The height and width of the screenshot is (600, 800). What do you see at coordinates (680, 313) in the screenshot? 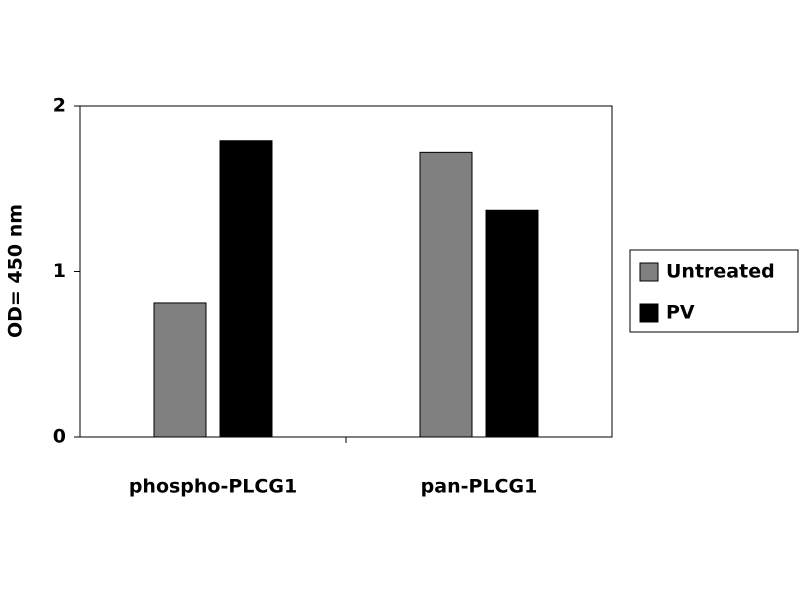
I see `legend-label: PV` at bounding box center [680, 313].